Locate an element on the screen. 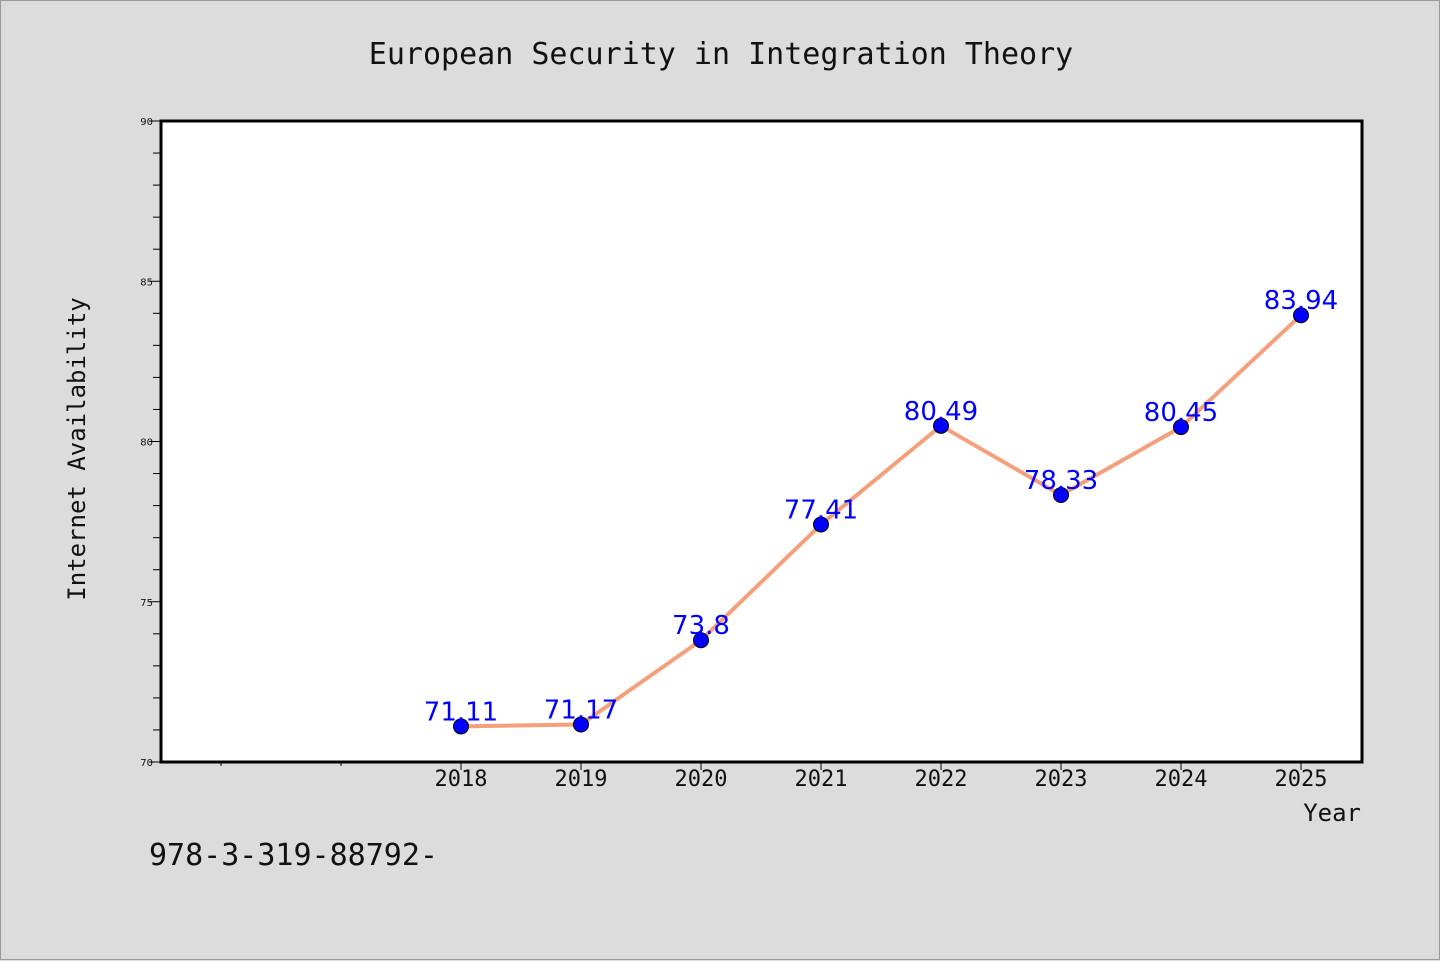 Image resolution: width=1440 pixels, height=961 pixels. y-tick-label: 80 is located at coordinates (146, 443).